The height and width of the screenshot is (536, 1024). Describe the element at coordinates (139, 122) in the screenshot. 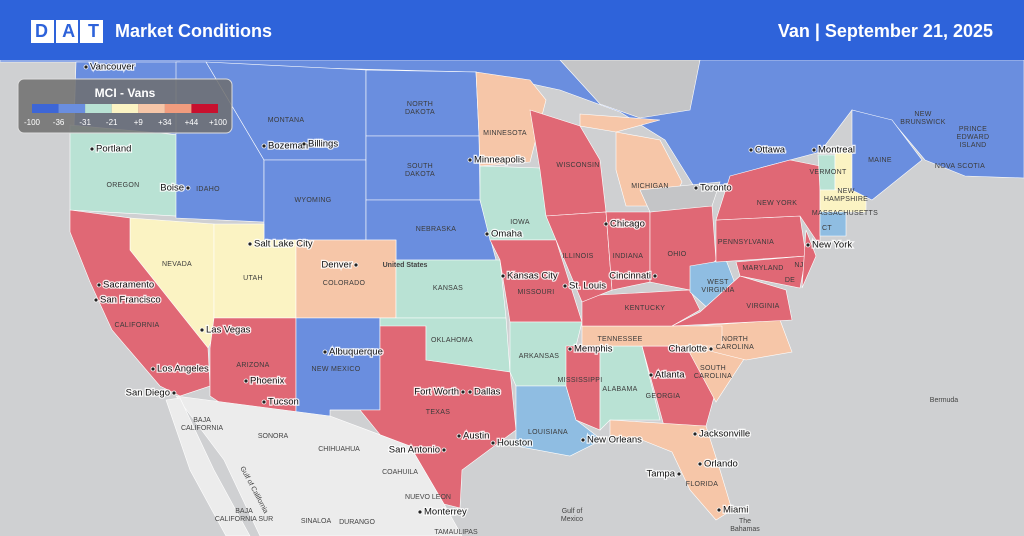

I see `legend-label: +9` at that location.